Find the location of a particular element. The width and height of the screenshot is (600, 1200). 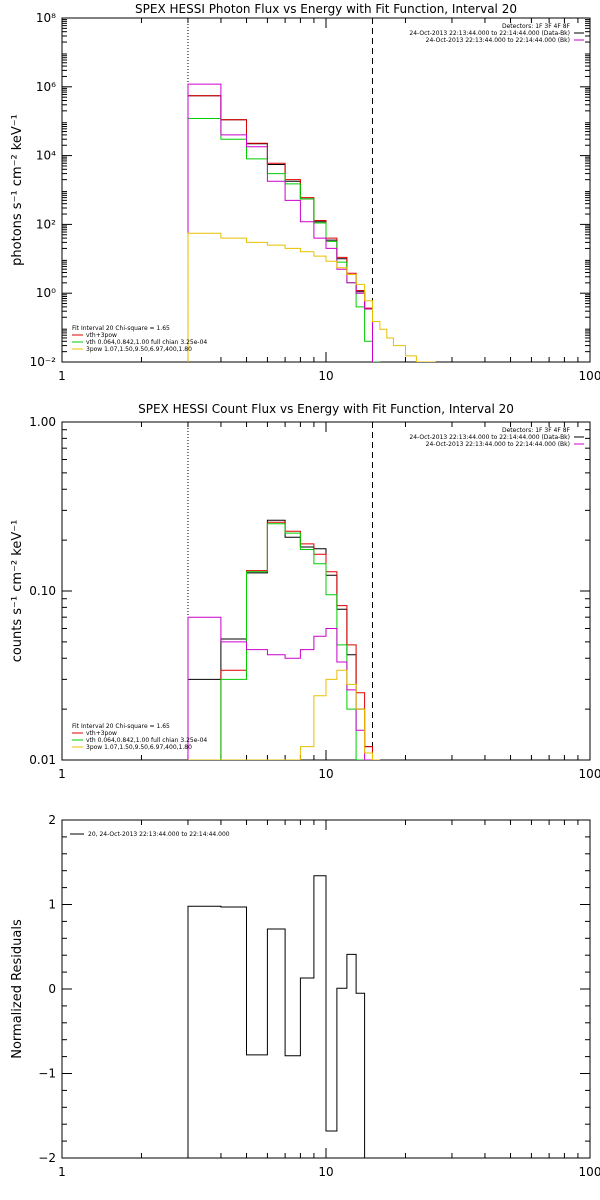

y-tick-label: 10⁰ is located at coordinates (46, 293).